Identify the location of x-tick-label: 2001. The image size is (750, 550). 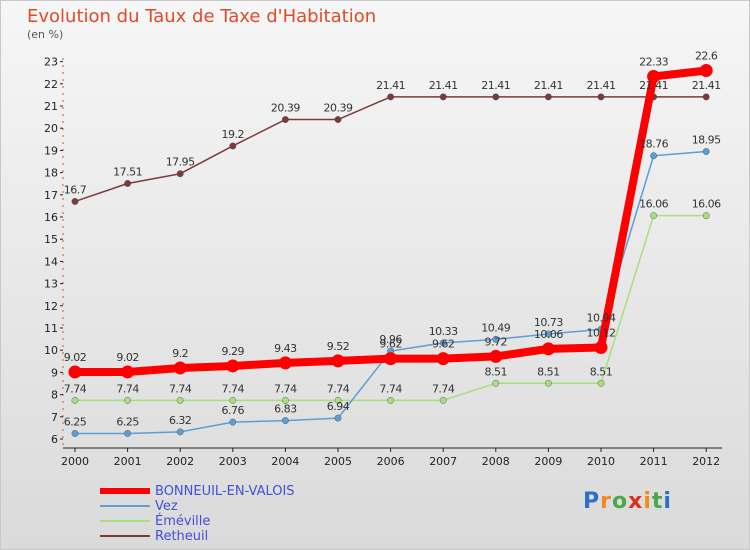
(128, 461).